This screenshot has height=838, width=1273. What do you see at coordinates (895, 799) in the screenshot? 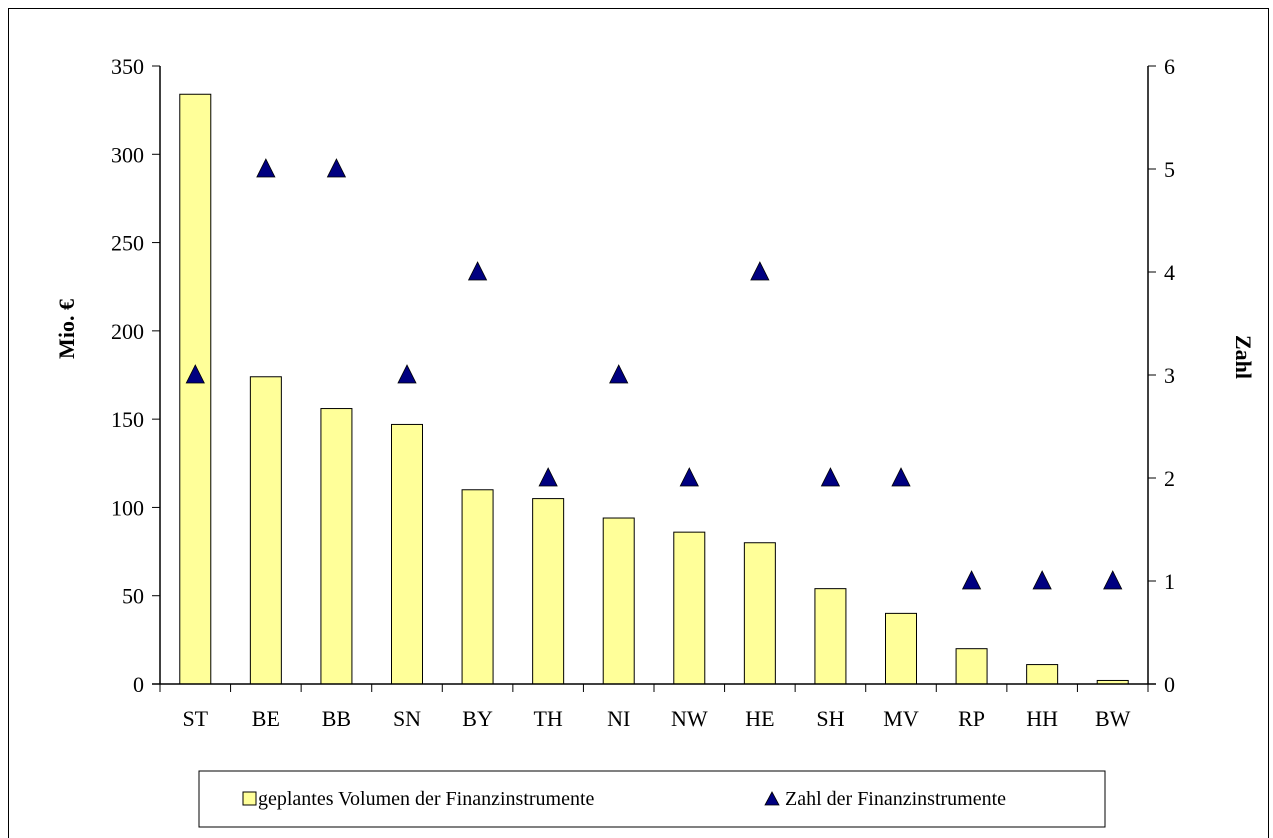
I see `legend-label-count: Zahl der Finanzinstrumente` at bounding box center [895, 799].